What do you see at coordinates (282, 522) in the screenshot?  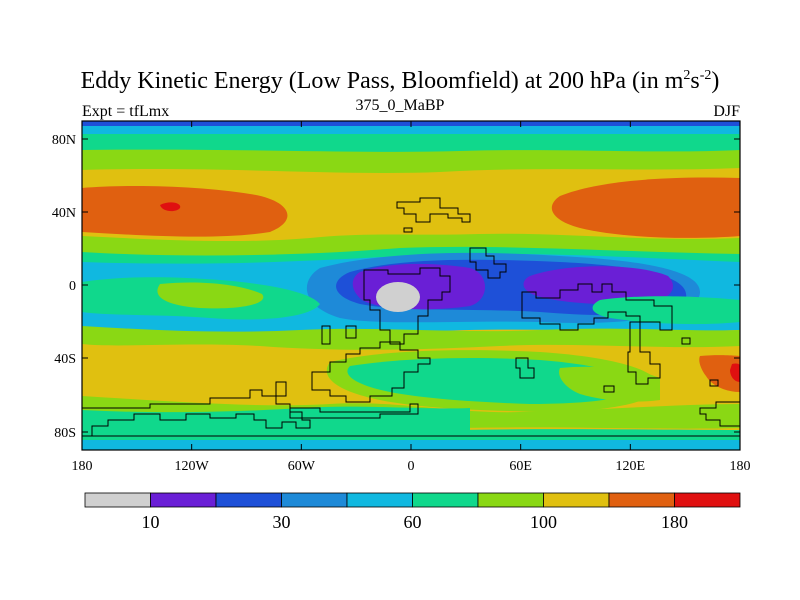 I see `colorbar-label: 30` at bounding box center [282, 522].